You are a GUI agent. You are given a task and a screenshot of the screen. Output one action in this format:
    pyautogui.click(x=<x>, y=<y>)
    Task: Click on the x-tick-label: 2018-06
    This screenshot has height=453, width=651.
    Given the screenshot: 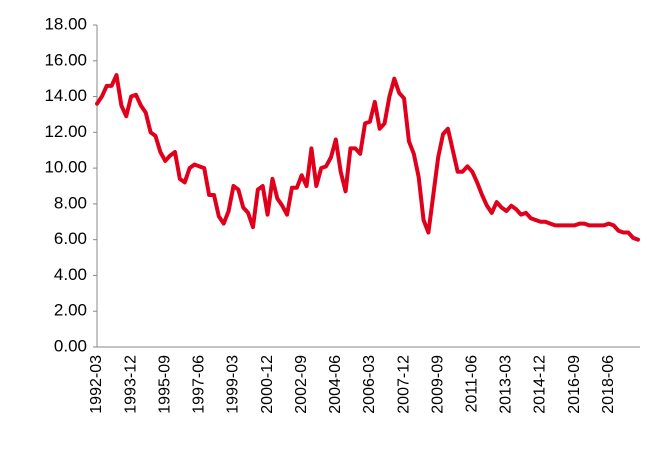 What is the action you would take?
    pyautogui.click(x=608, y=384)
    